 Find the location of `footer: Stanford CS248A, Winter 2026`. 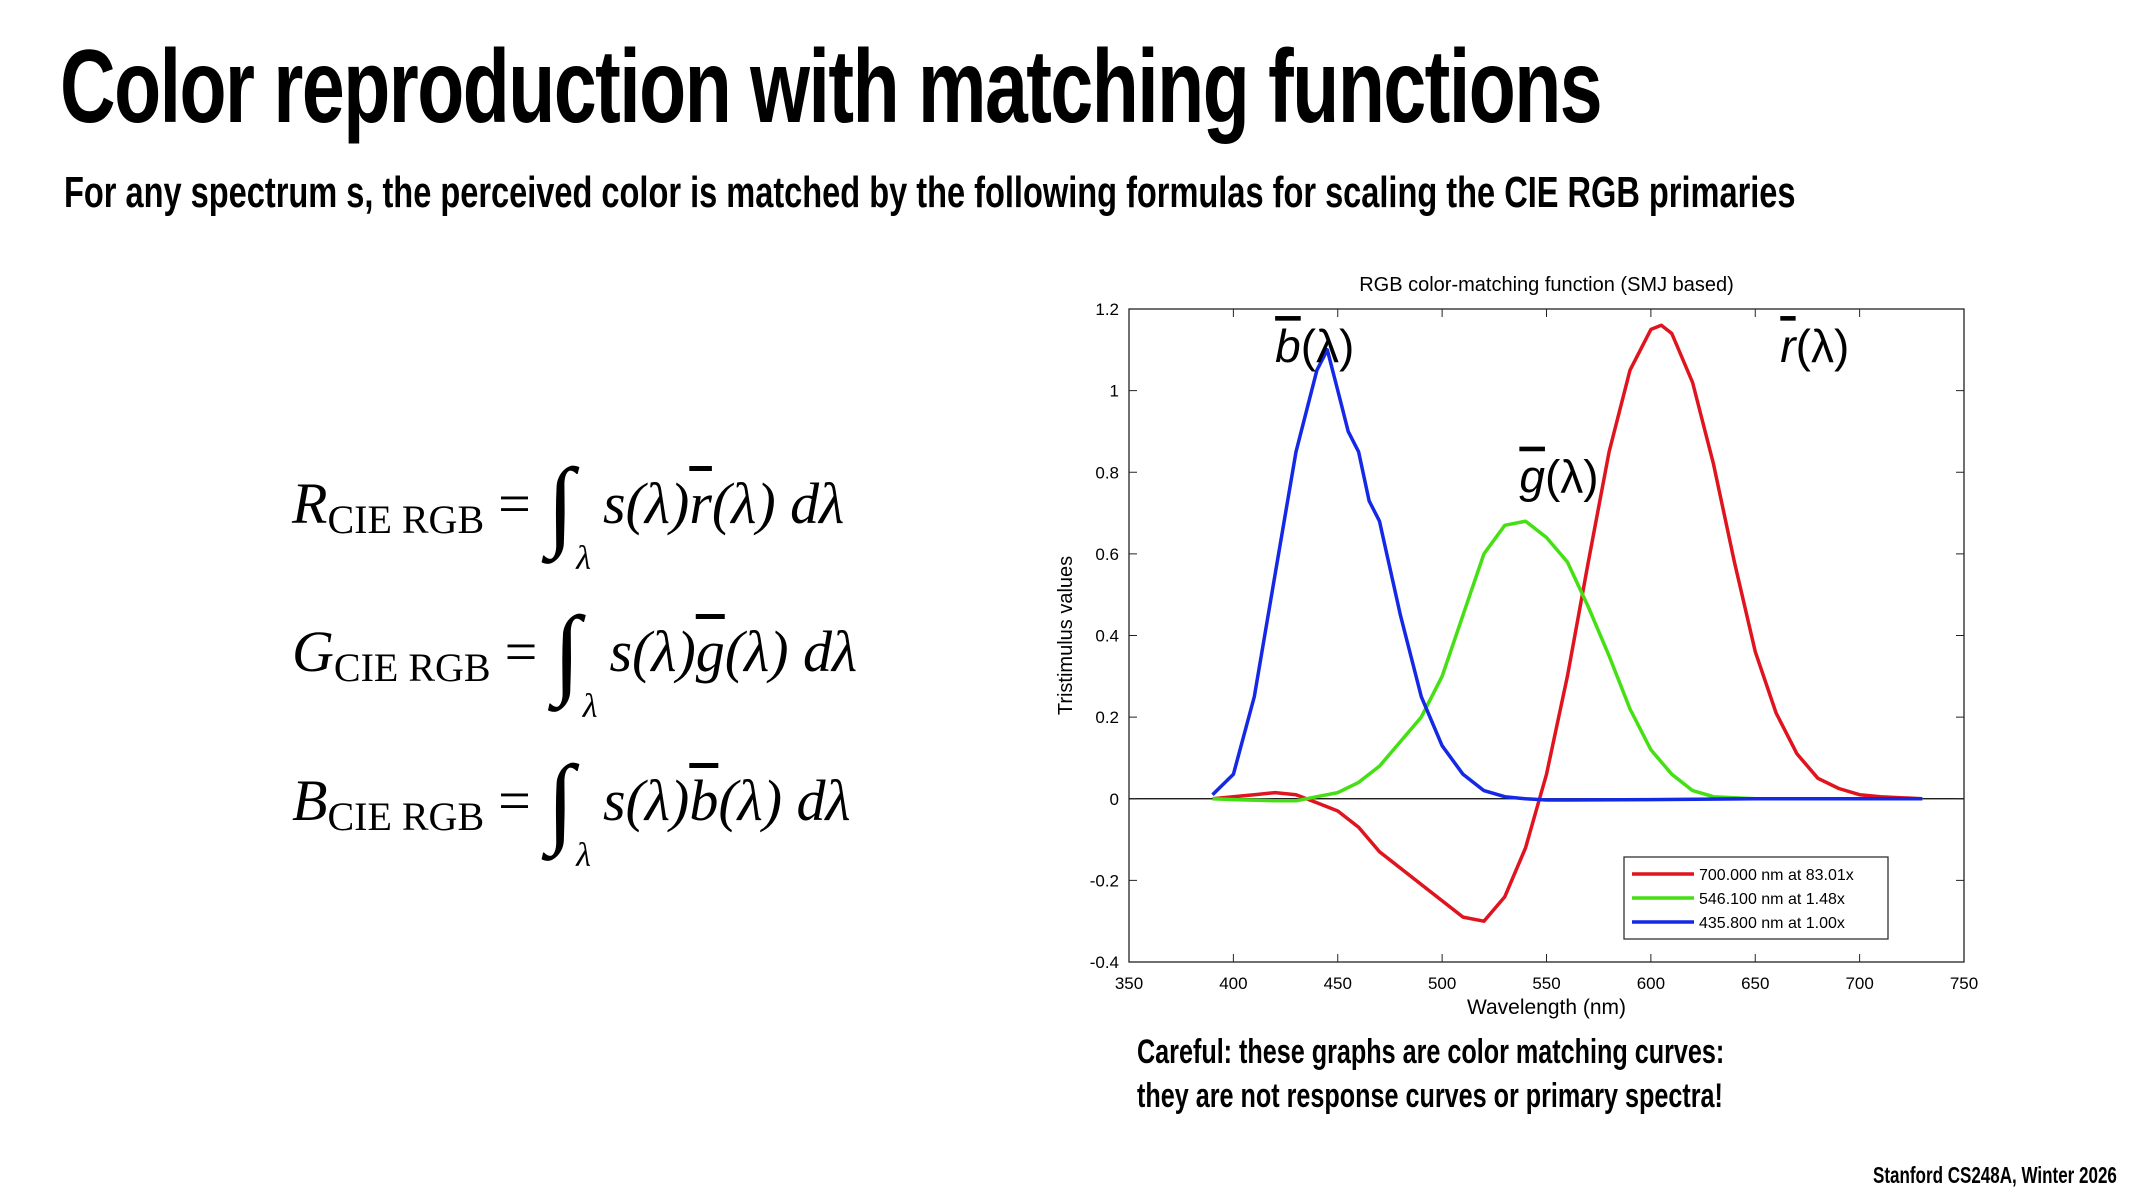

footer: Stanford CS248A, Winter 2026 is located at coordinates (1995, 1175).